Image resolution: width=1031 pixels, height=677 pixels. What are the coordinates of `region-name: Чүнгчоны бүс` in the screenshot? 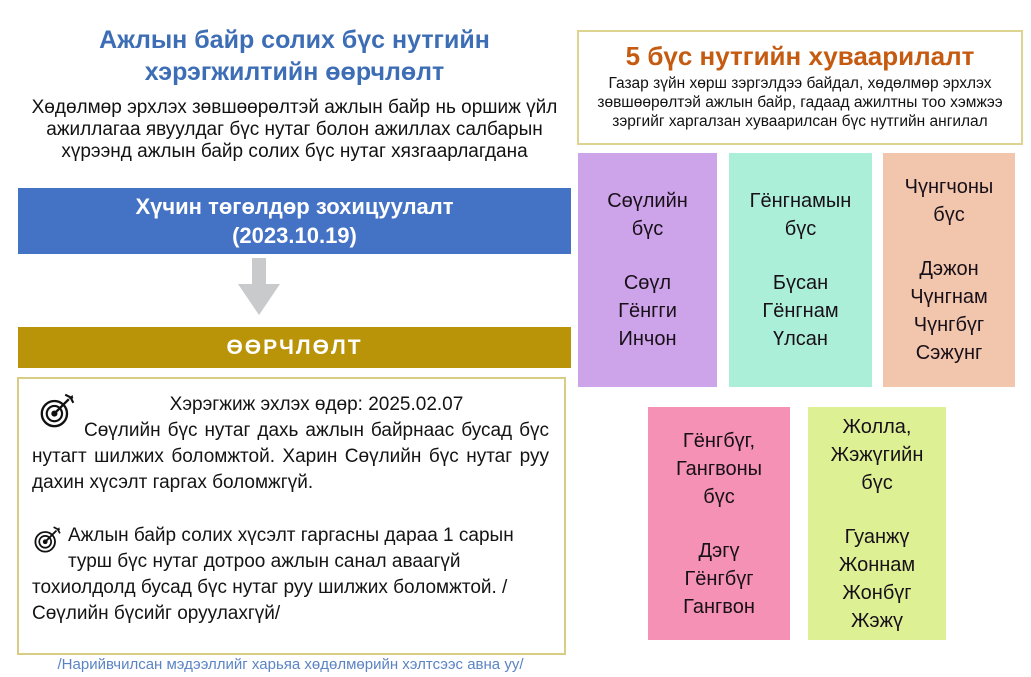 It's located at (949, 201).